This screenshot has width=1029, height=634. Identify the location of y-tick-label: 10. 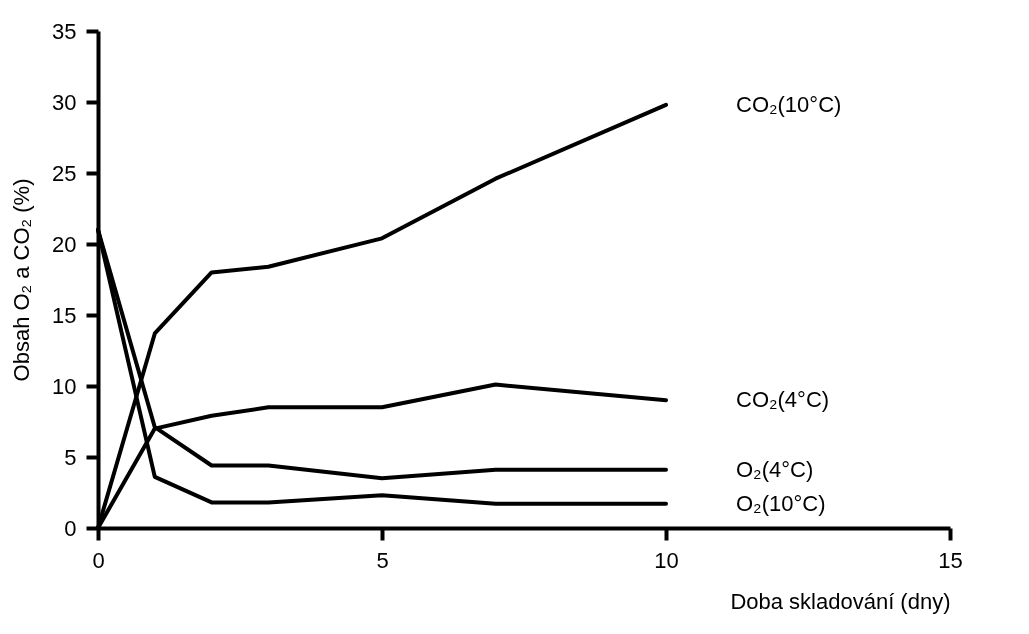
(64, 386).